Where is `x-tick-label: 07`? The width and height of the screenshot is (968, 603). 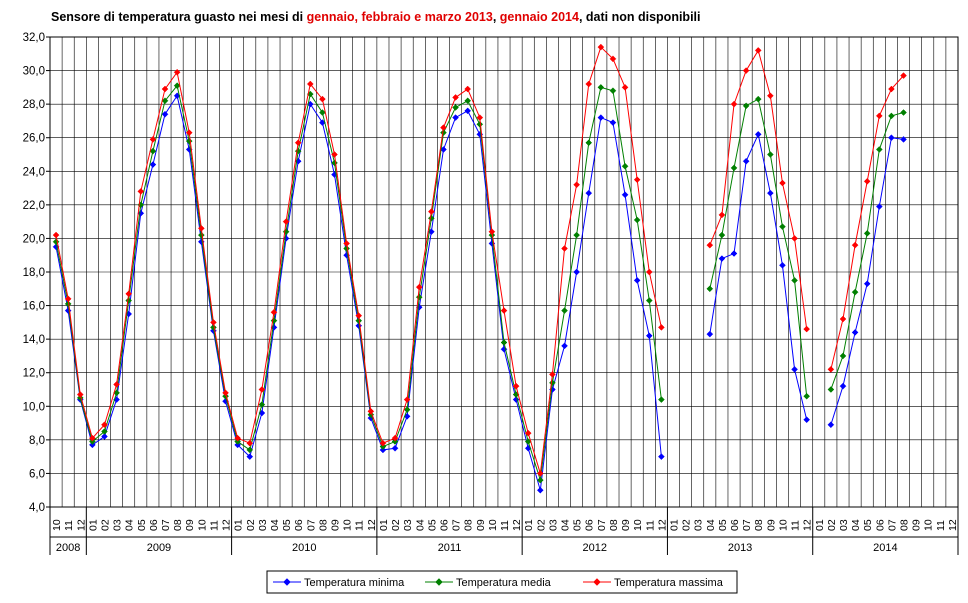
x-tick-label: 07 is located at coordinates (311, 525).